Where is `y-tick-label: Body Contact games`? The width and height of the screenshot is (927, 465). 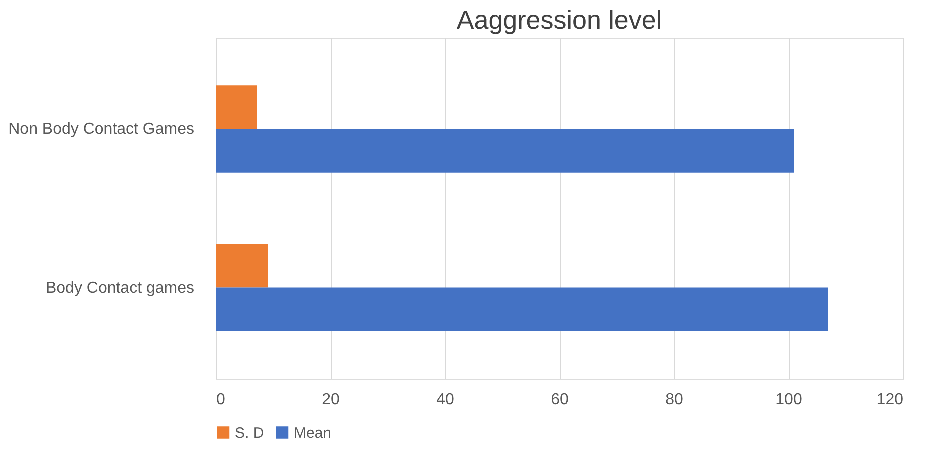 y-tick-label: Body Contact games is located at coordinates (120, 288).